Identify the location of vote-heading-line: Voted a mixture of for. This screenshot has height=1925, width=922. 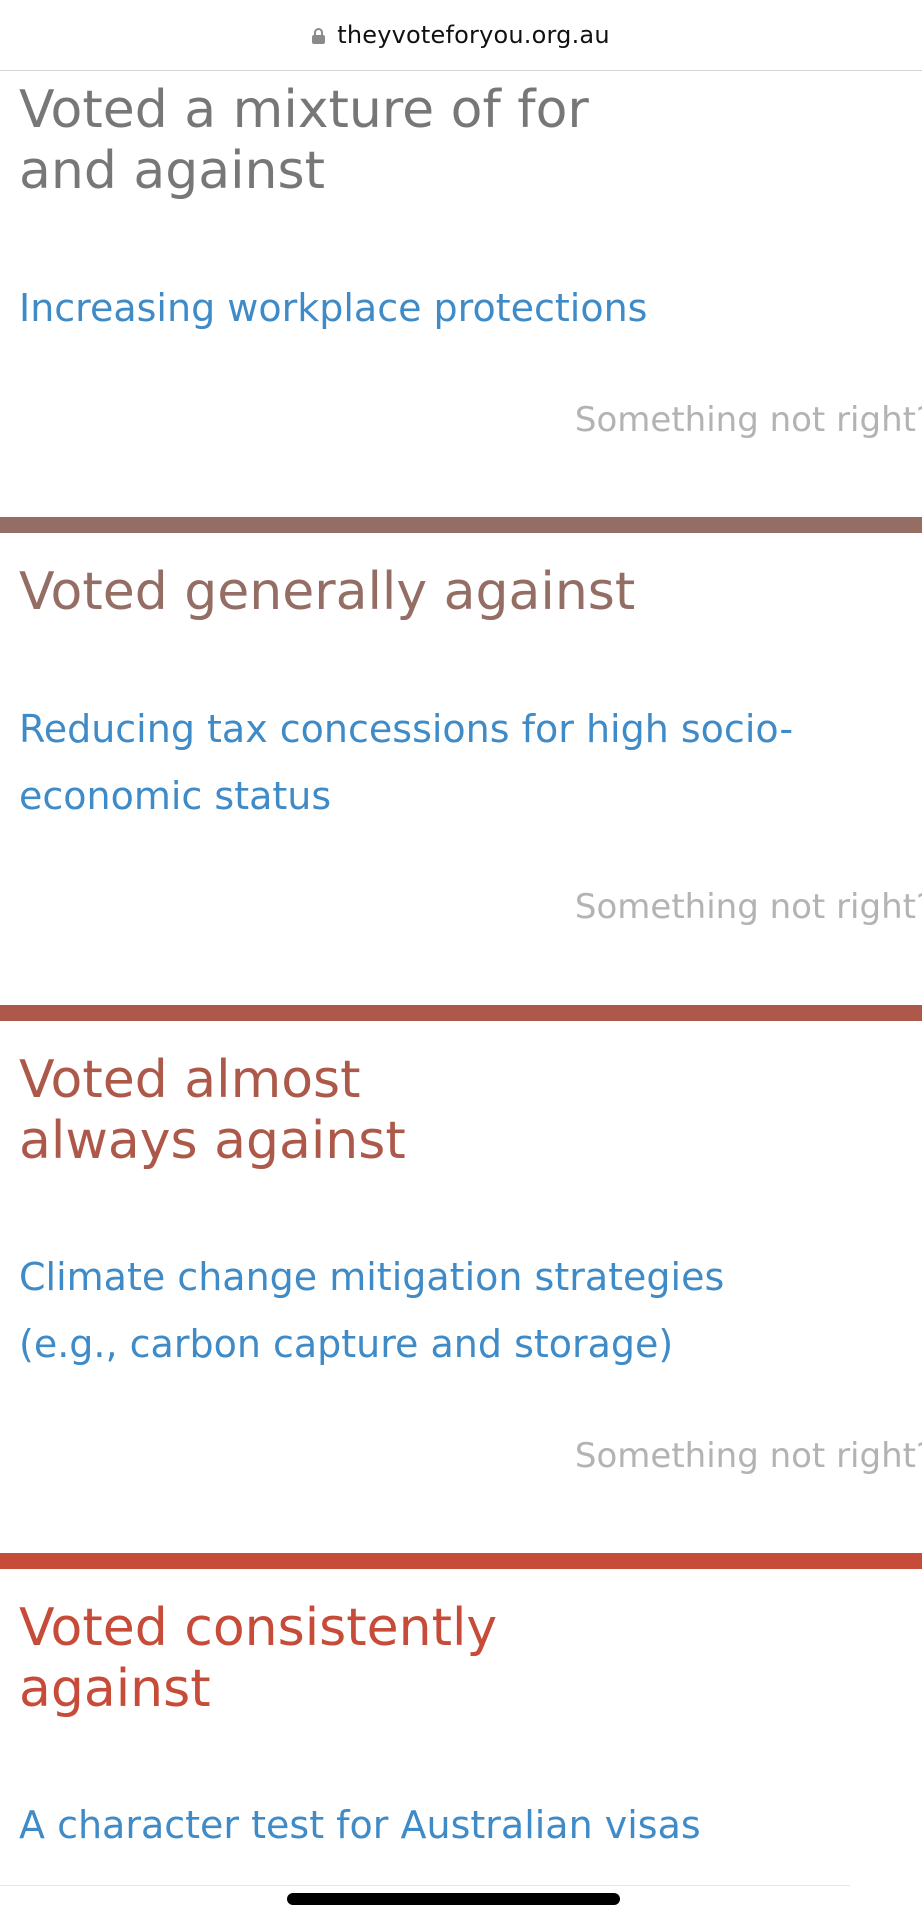
(304, 110).